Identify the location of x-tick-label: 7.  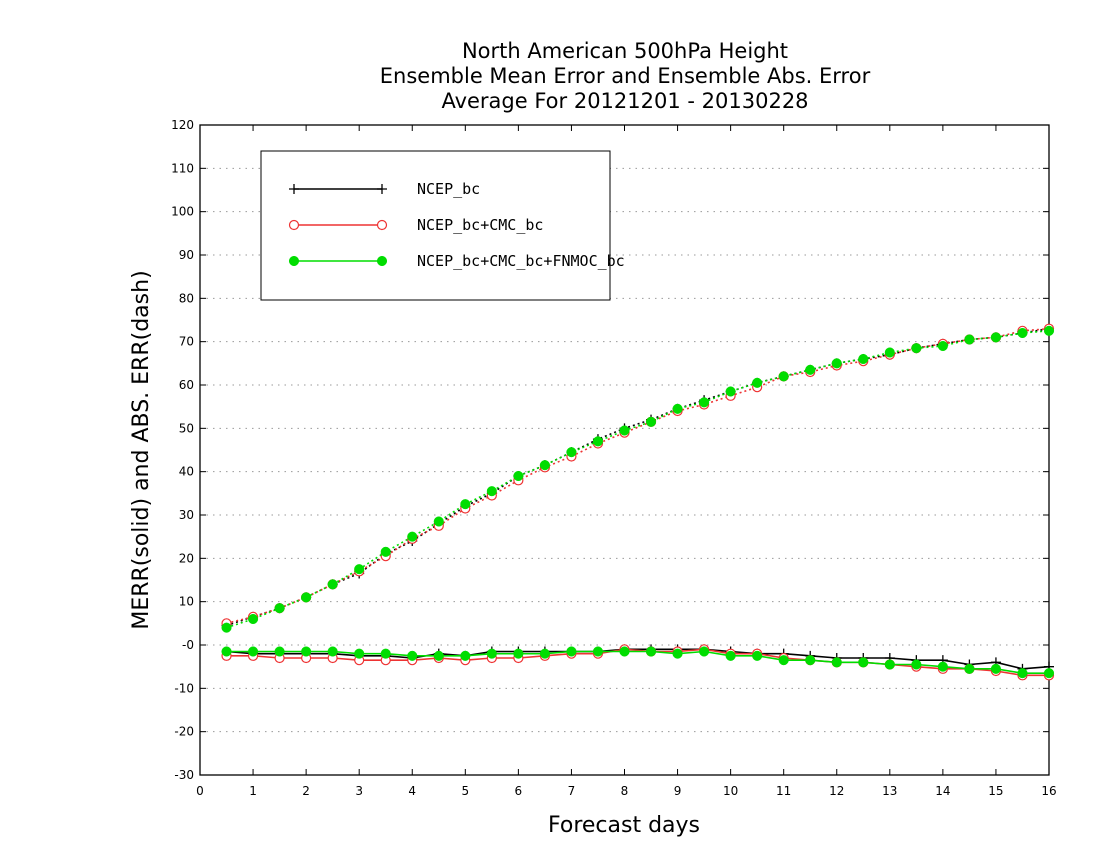
(572, 791).